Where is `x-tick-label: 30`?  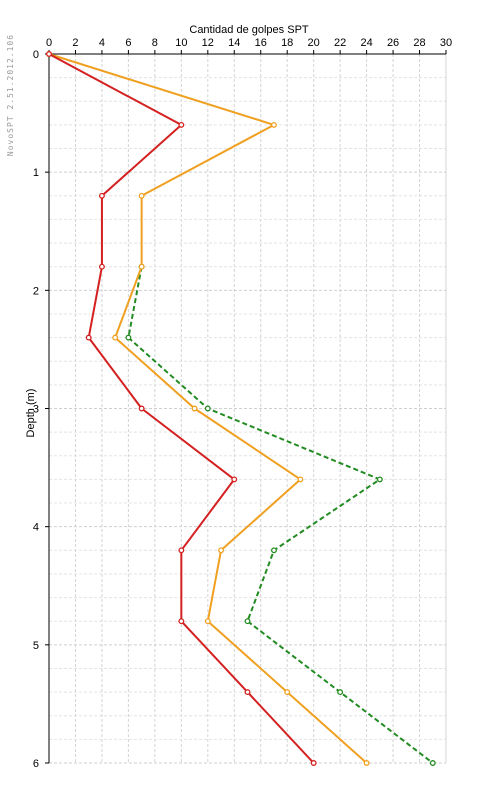 x-tick-label: 30 is located at coordinates (446, 43).